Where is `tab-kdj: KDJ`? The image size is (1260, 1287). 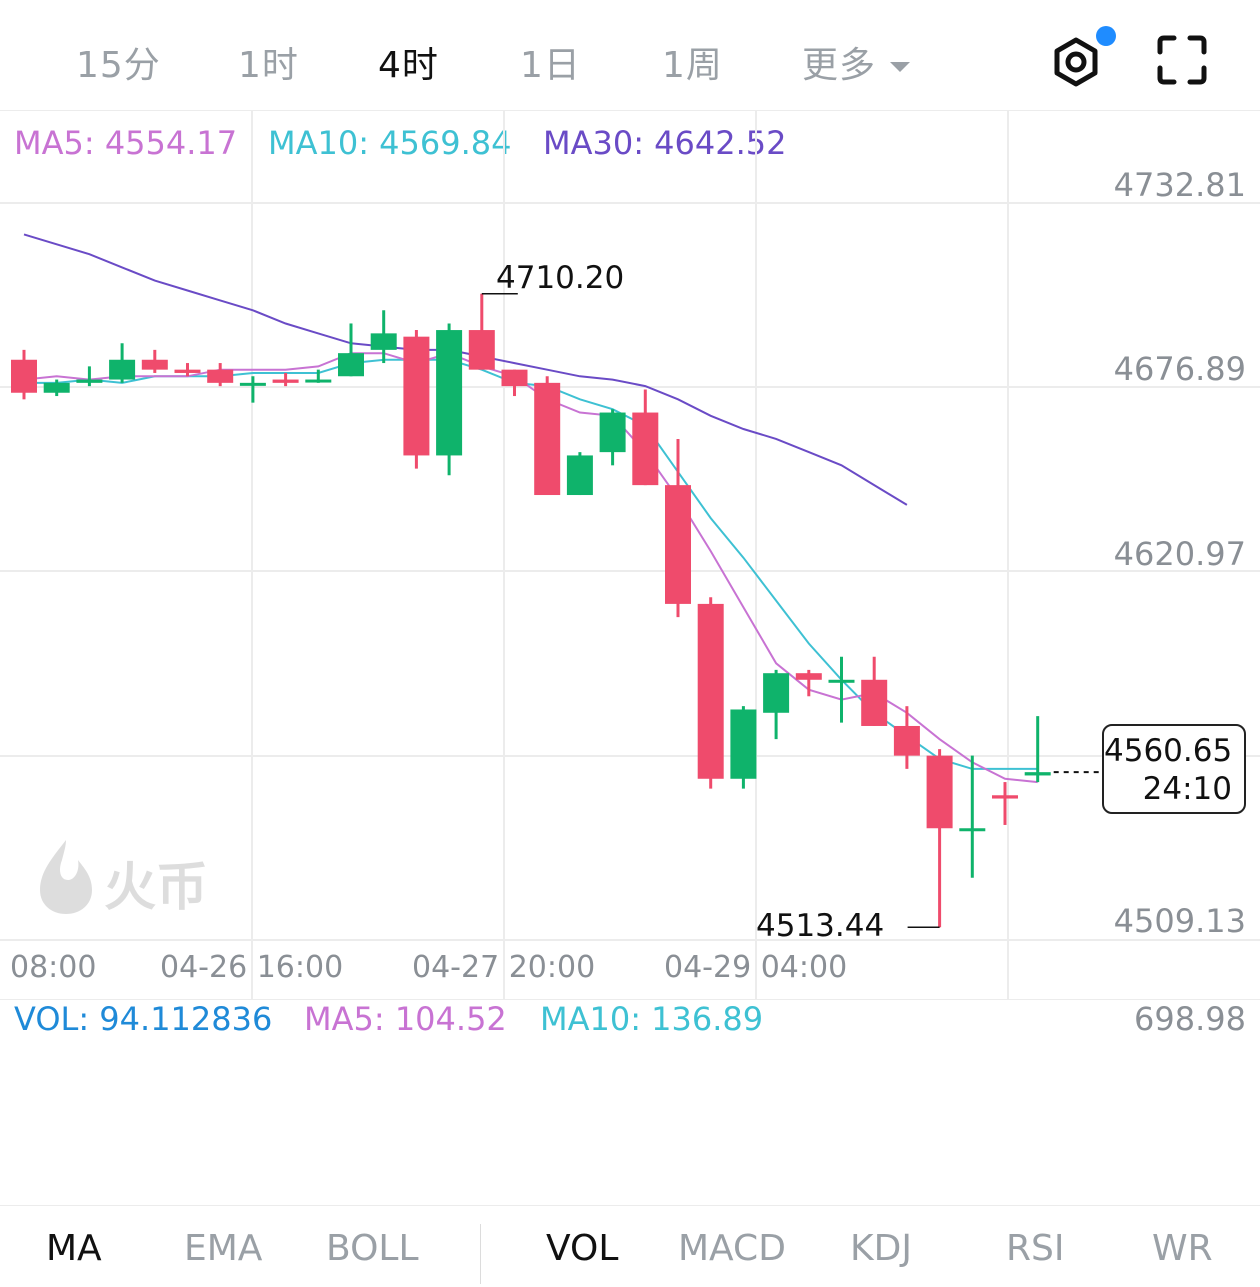 tab-kdj: KDJ is located at coordinates (881, 1248).